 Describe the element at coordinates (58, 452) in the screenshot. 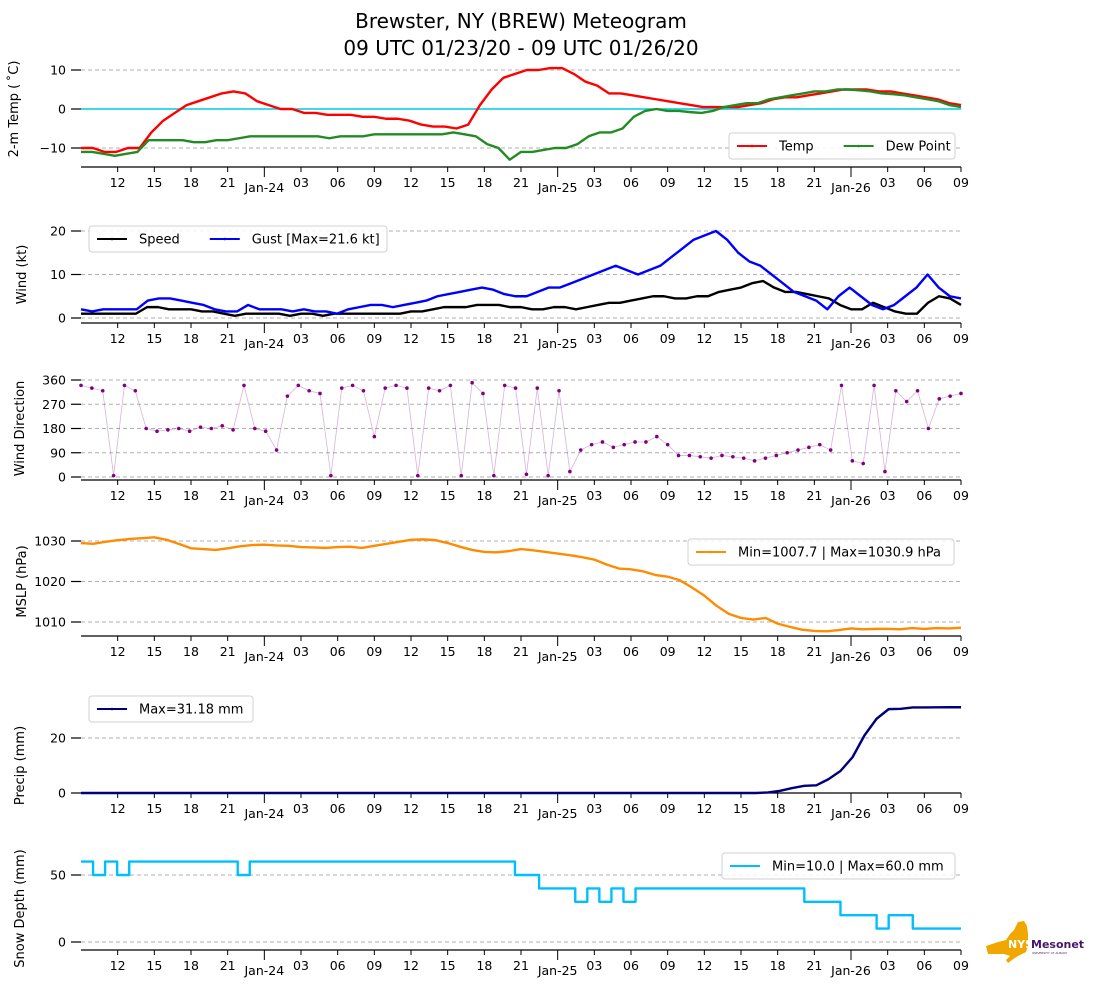

I see `y-tick-label: 90` at that location.